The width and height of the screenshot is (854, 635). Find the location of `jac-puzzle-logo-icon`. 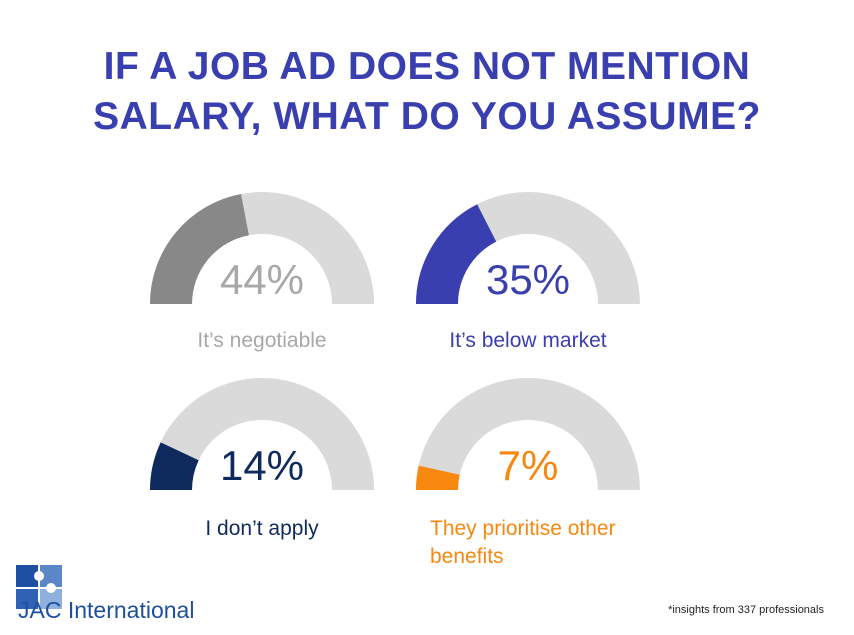

jac-puzzle-logo-icon is located at coordinates (39, 587).